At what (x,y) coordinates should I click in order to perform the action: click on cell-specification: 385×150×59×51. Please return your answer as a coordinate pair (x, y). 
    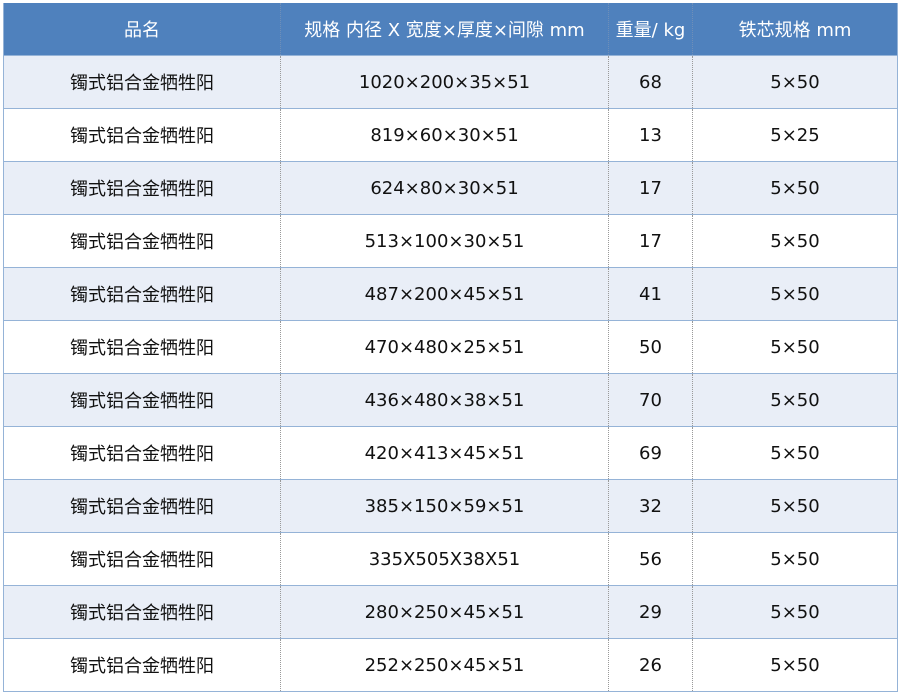
    Looking at the image, I should click on (444, 506).